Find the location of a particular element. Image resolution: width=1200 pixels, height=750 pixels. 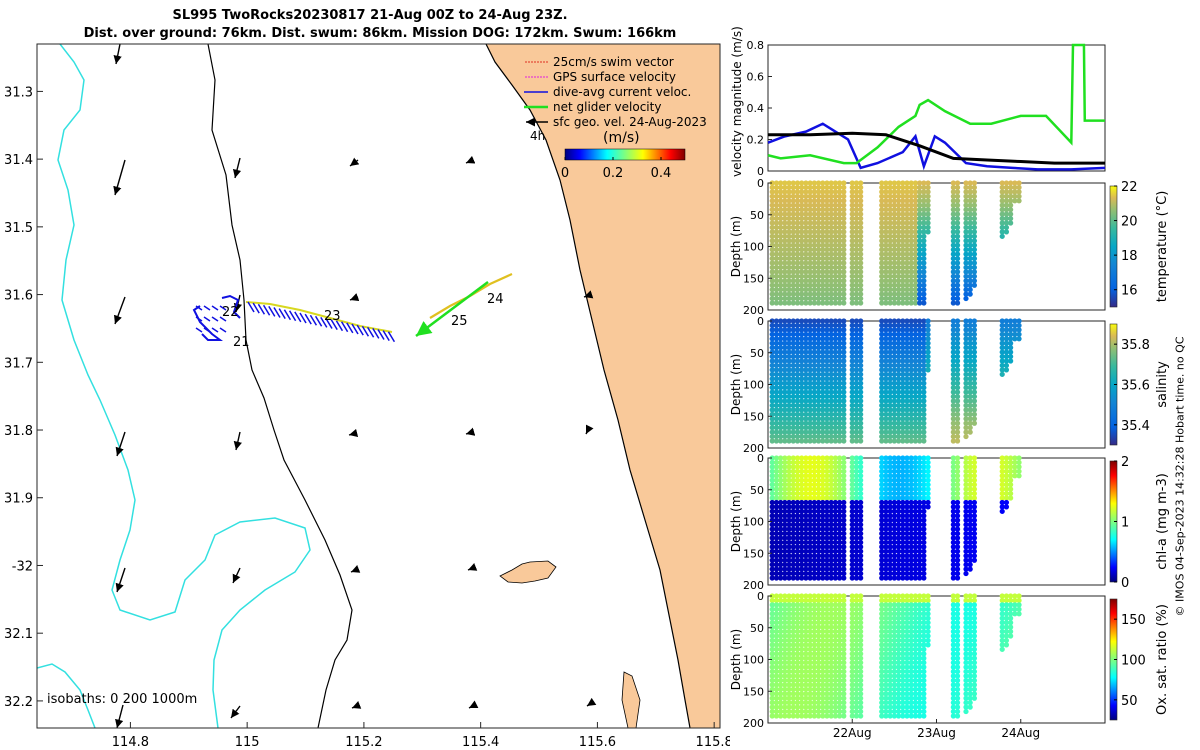

map-ytick-label: 31.8 is located at coordinates (18, 431).